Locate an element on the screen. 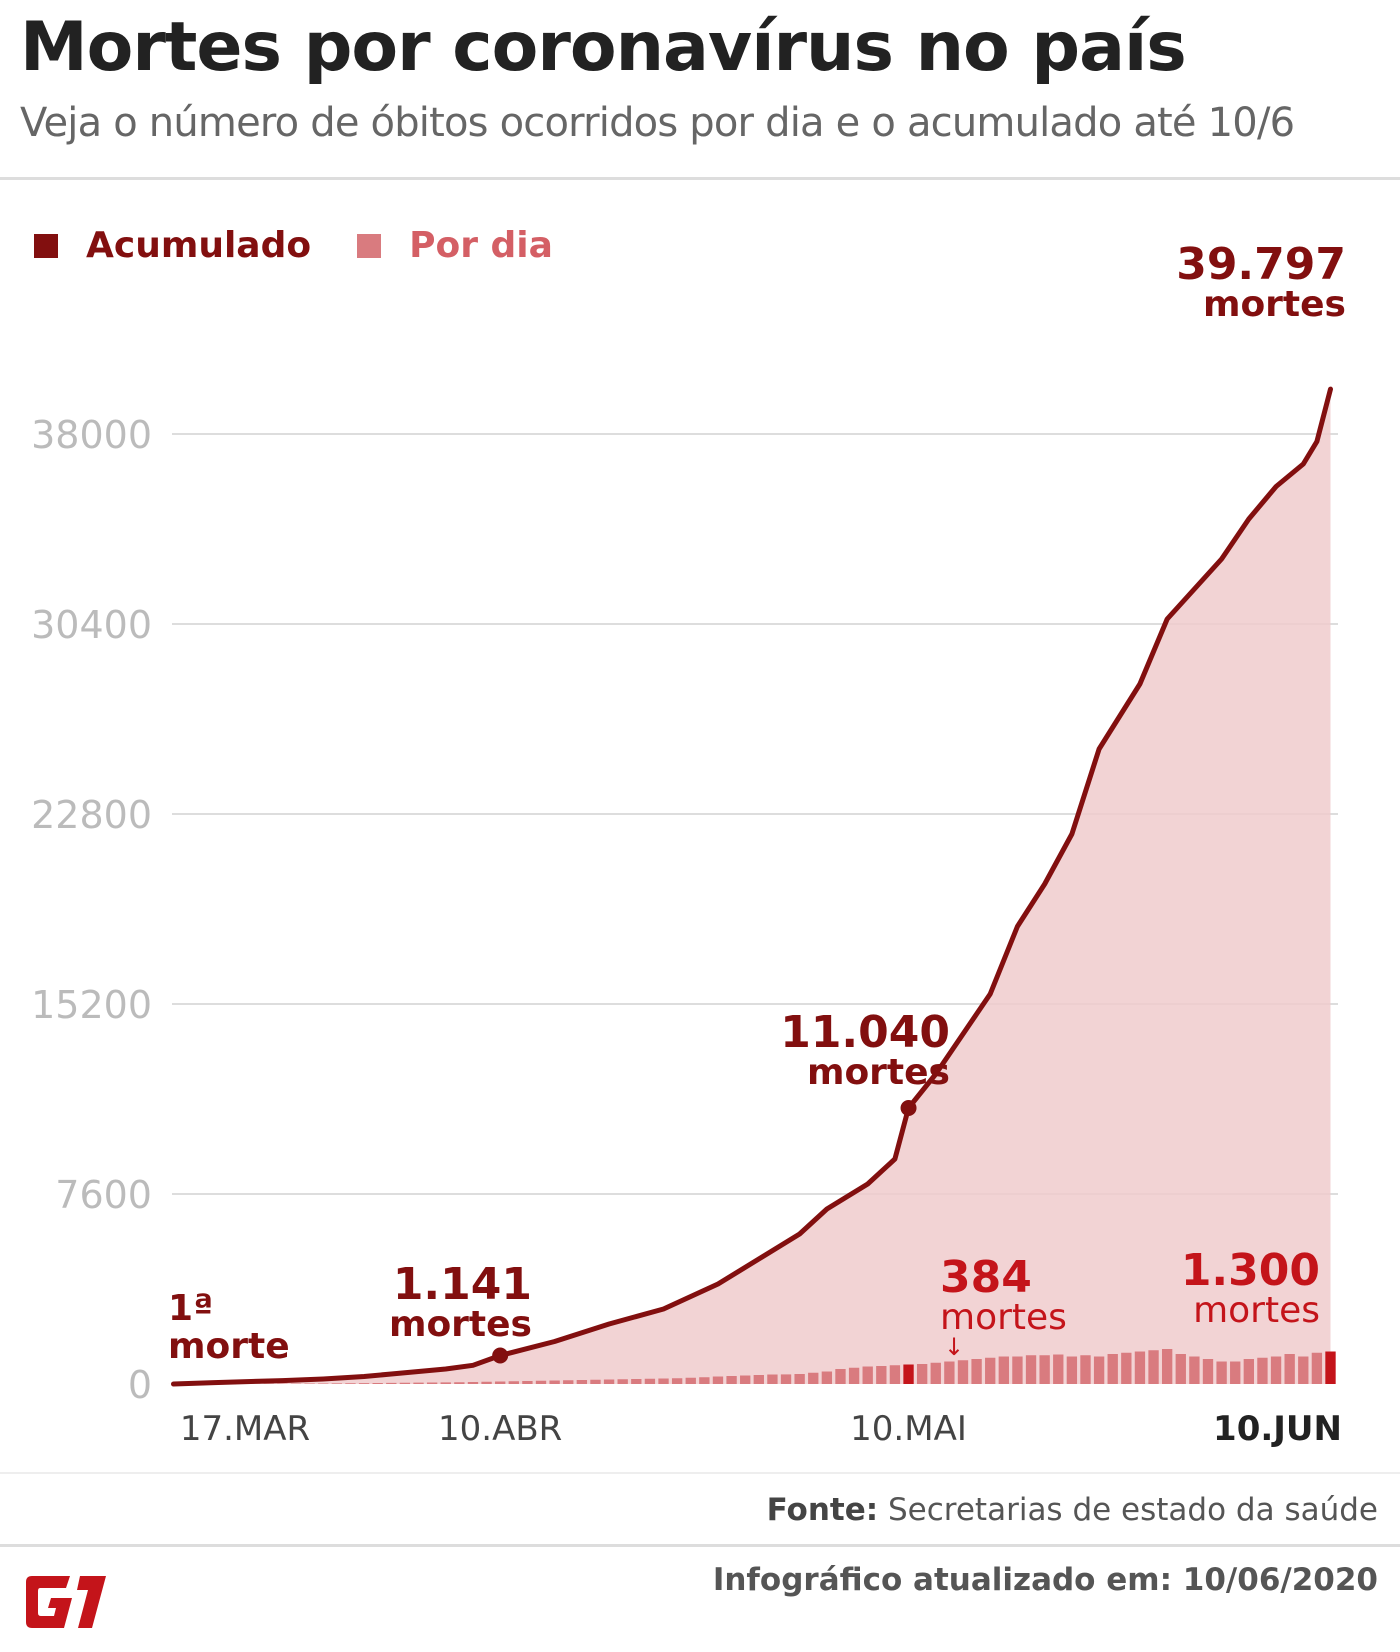  annotation-first-death-line2: morte is located at coordinates (229, 1346).